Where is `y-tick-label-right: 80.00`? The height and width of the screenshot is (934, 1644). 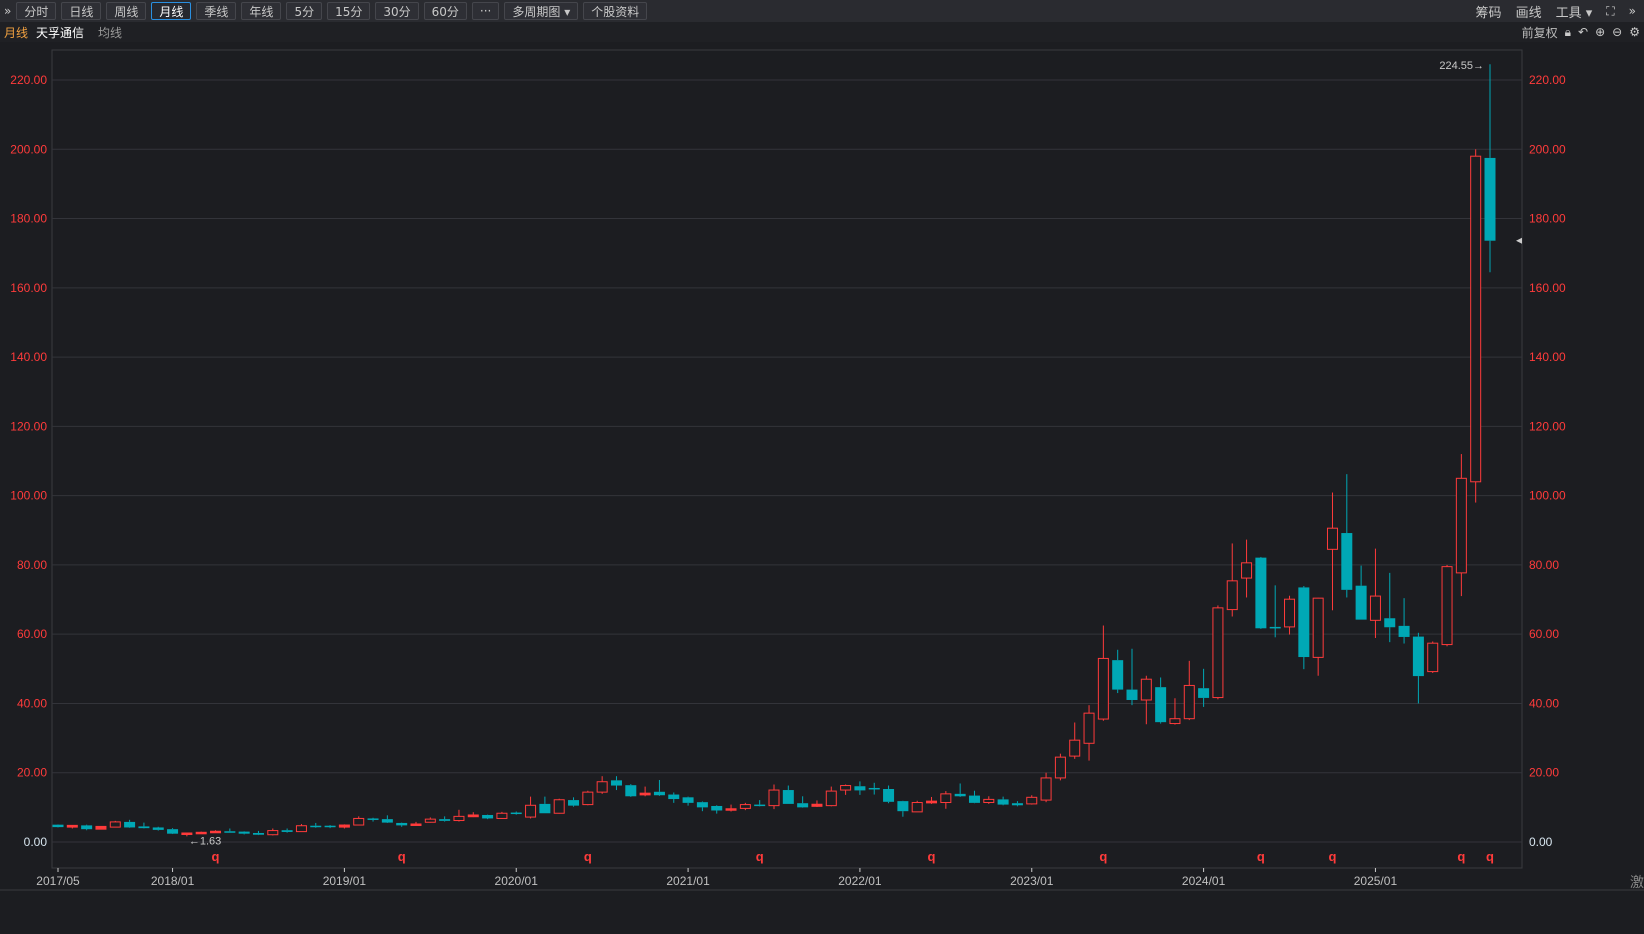
y-tick-label-right: 80.00 is located at coordinates (1544, 565).